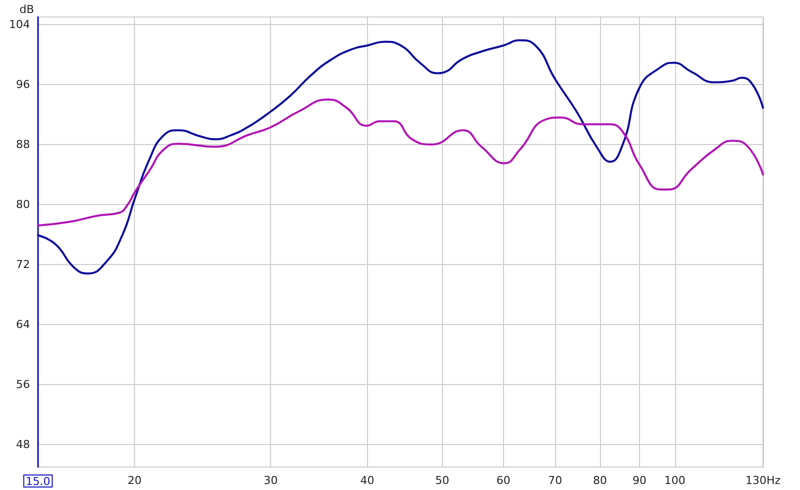  I want to click on y-tick-label: 48, so click(23, 444).